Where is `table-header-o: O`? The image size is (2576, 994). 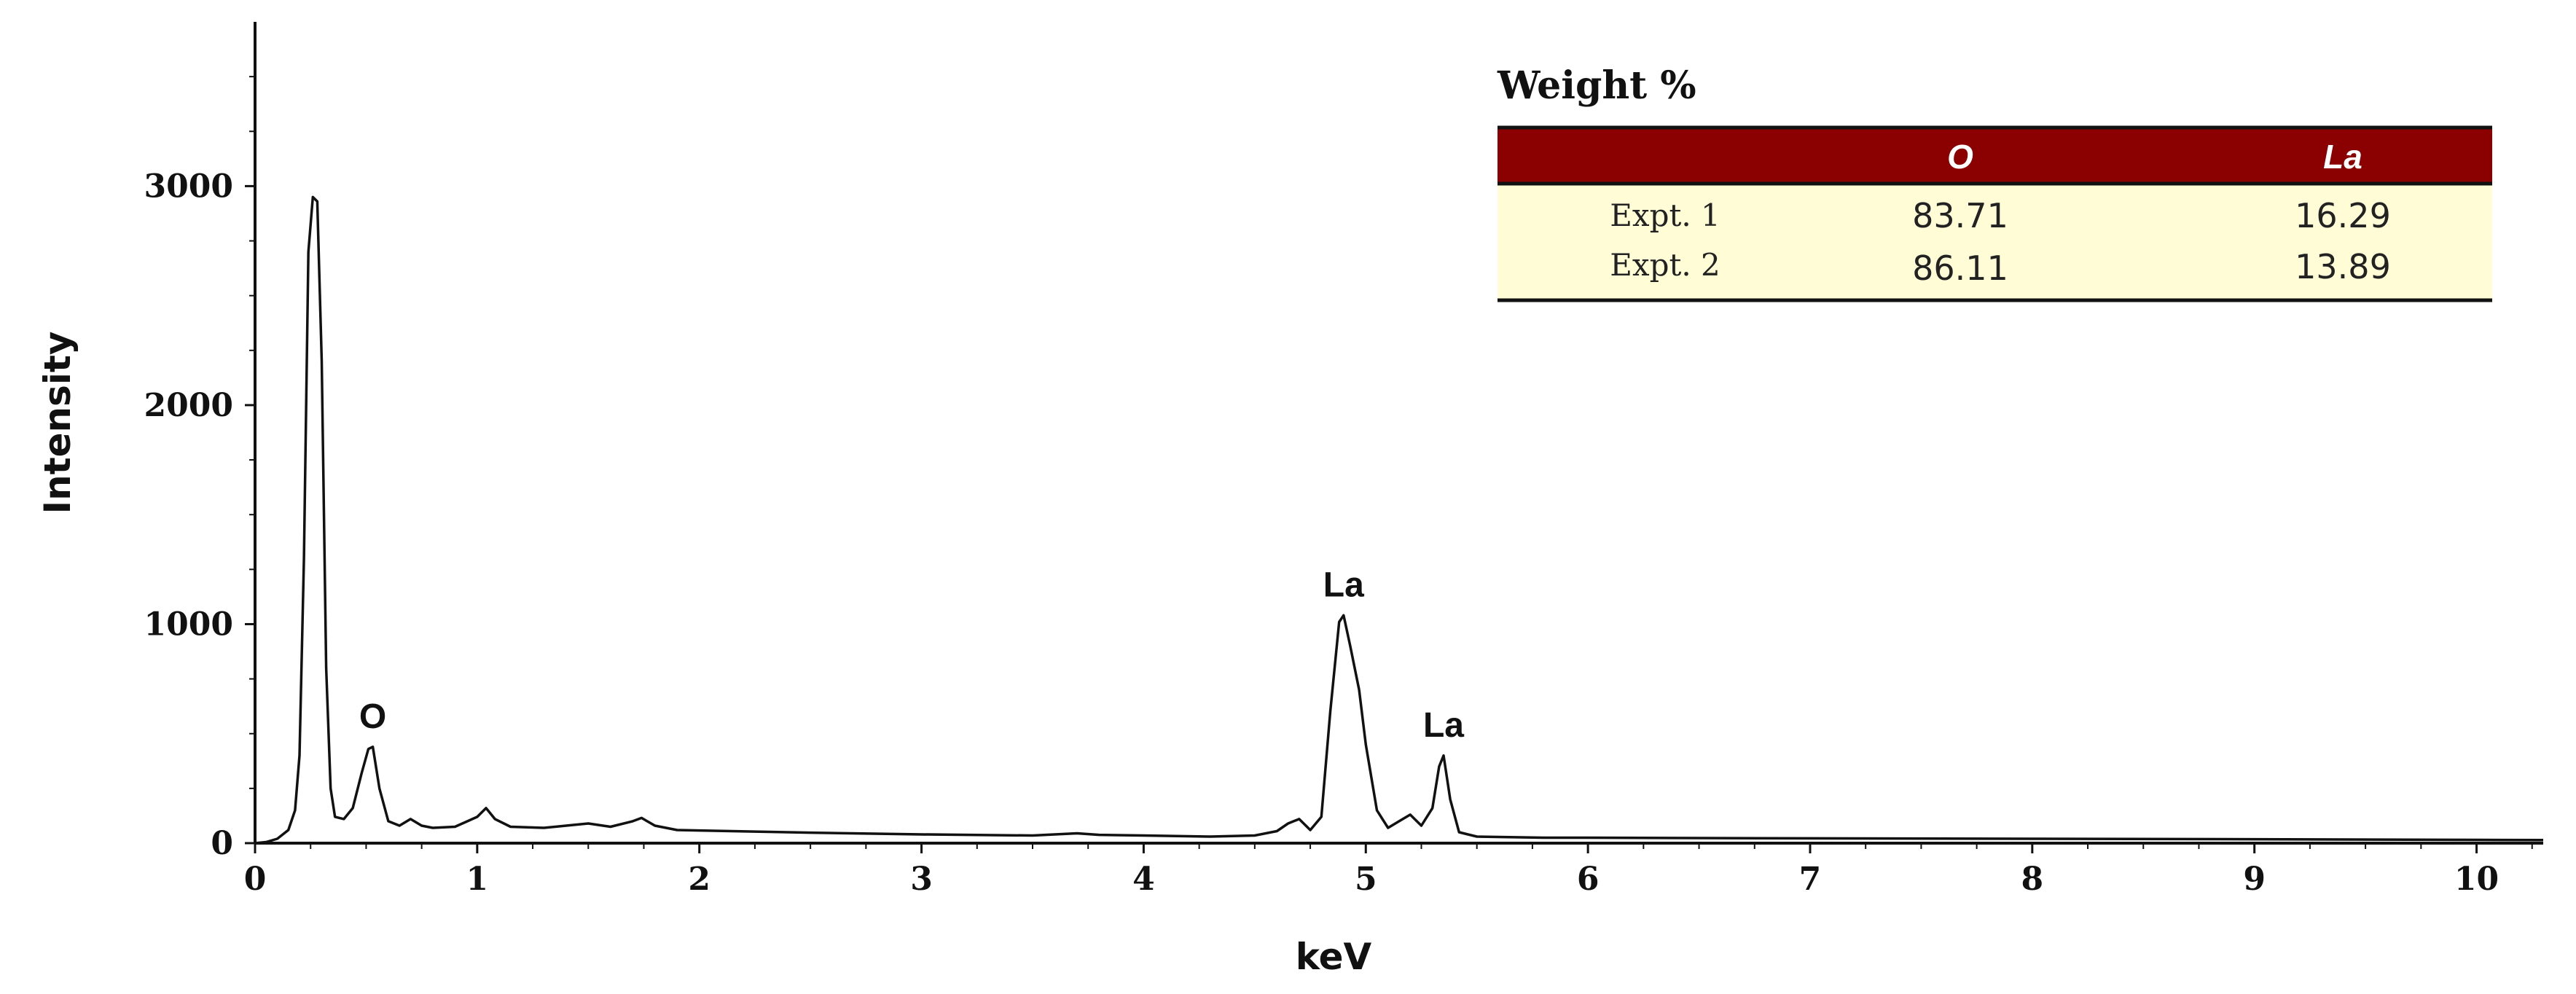 table-header-o: O is located at coordinates (1960, 157).